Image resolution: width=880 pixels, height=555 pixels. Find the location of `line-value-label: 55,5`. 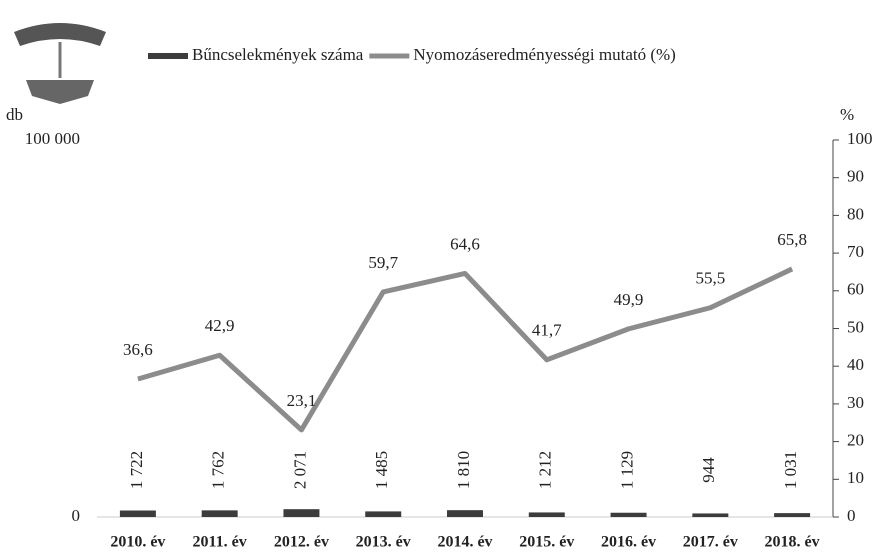

line-value-label: 55,5 is located at coordinates (710, 278).